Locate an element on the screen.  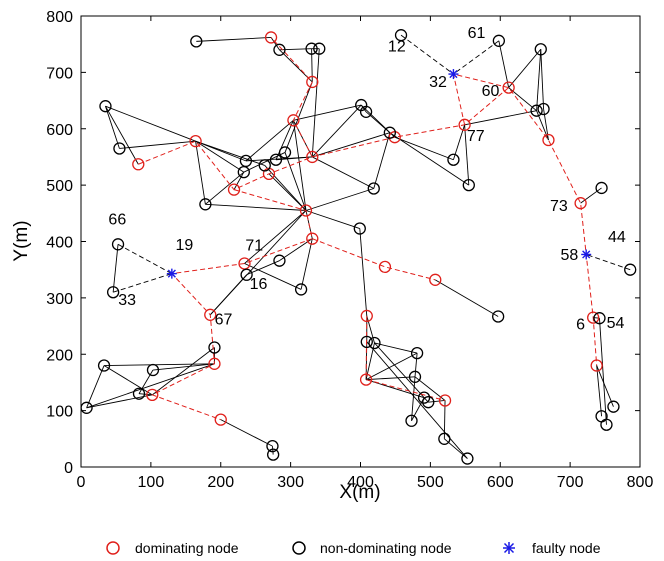
y-tick-label: 700 is located at coordinates (59, 73).